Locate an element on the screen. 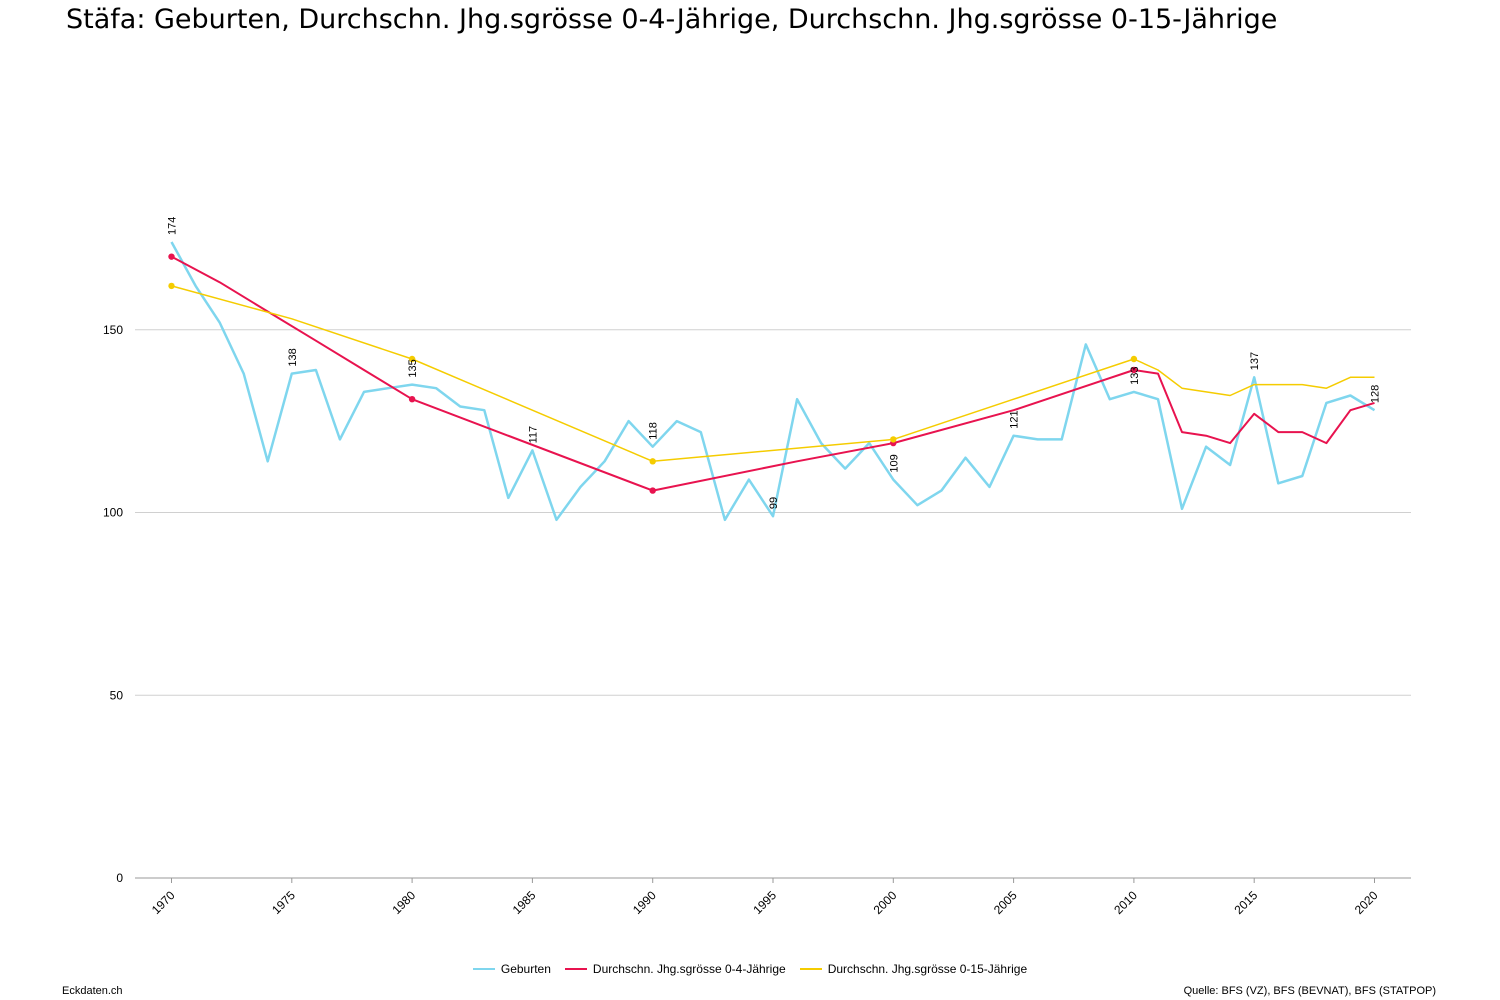 The image size is (1500, 1000). data-label-1970: 174 is located at coordinates (173, 226).